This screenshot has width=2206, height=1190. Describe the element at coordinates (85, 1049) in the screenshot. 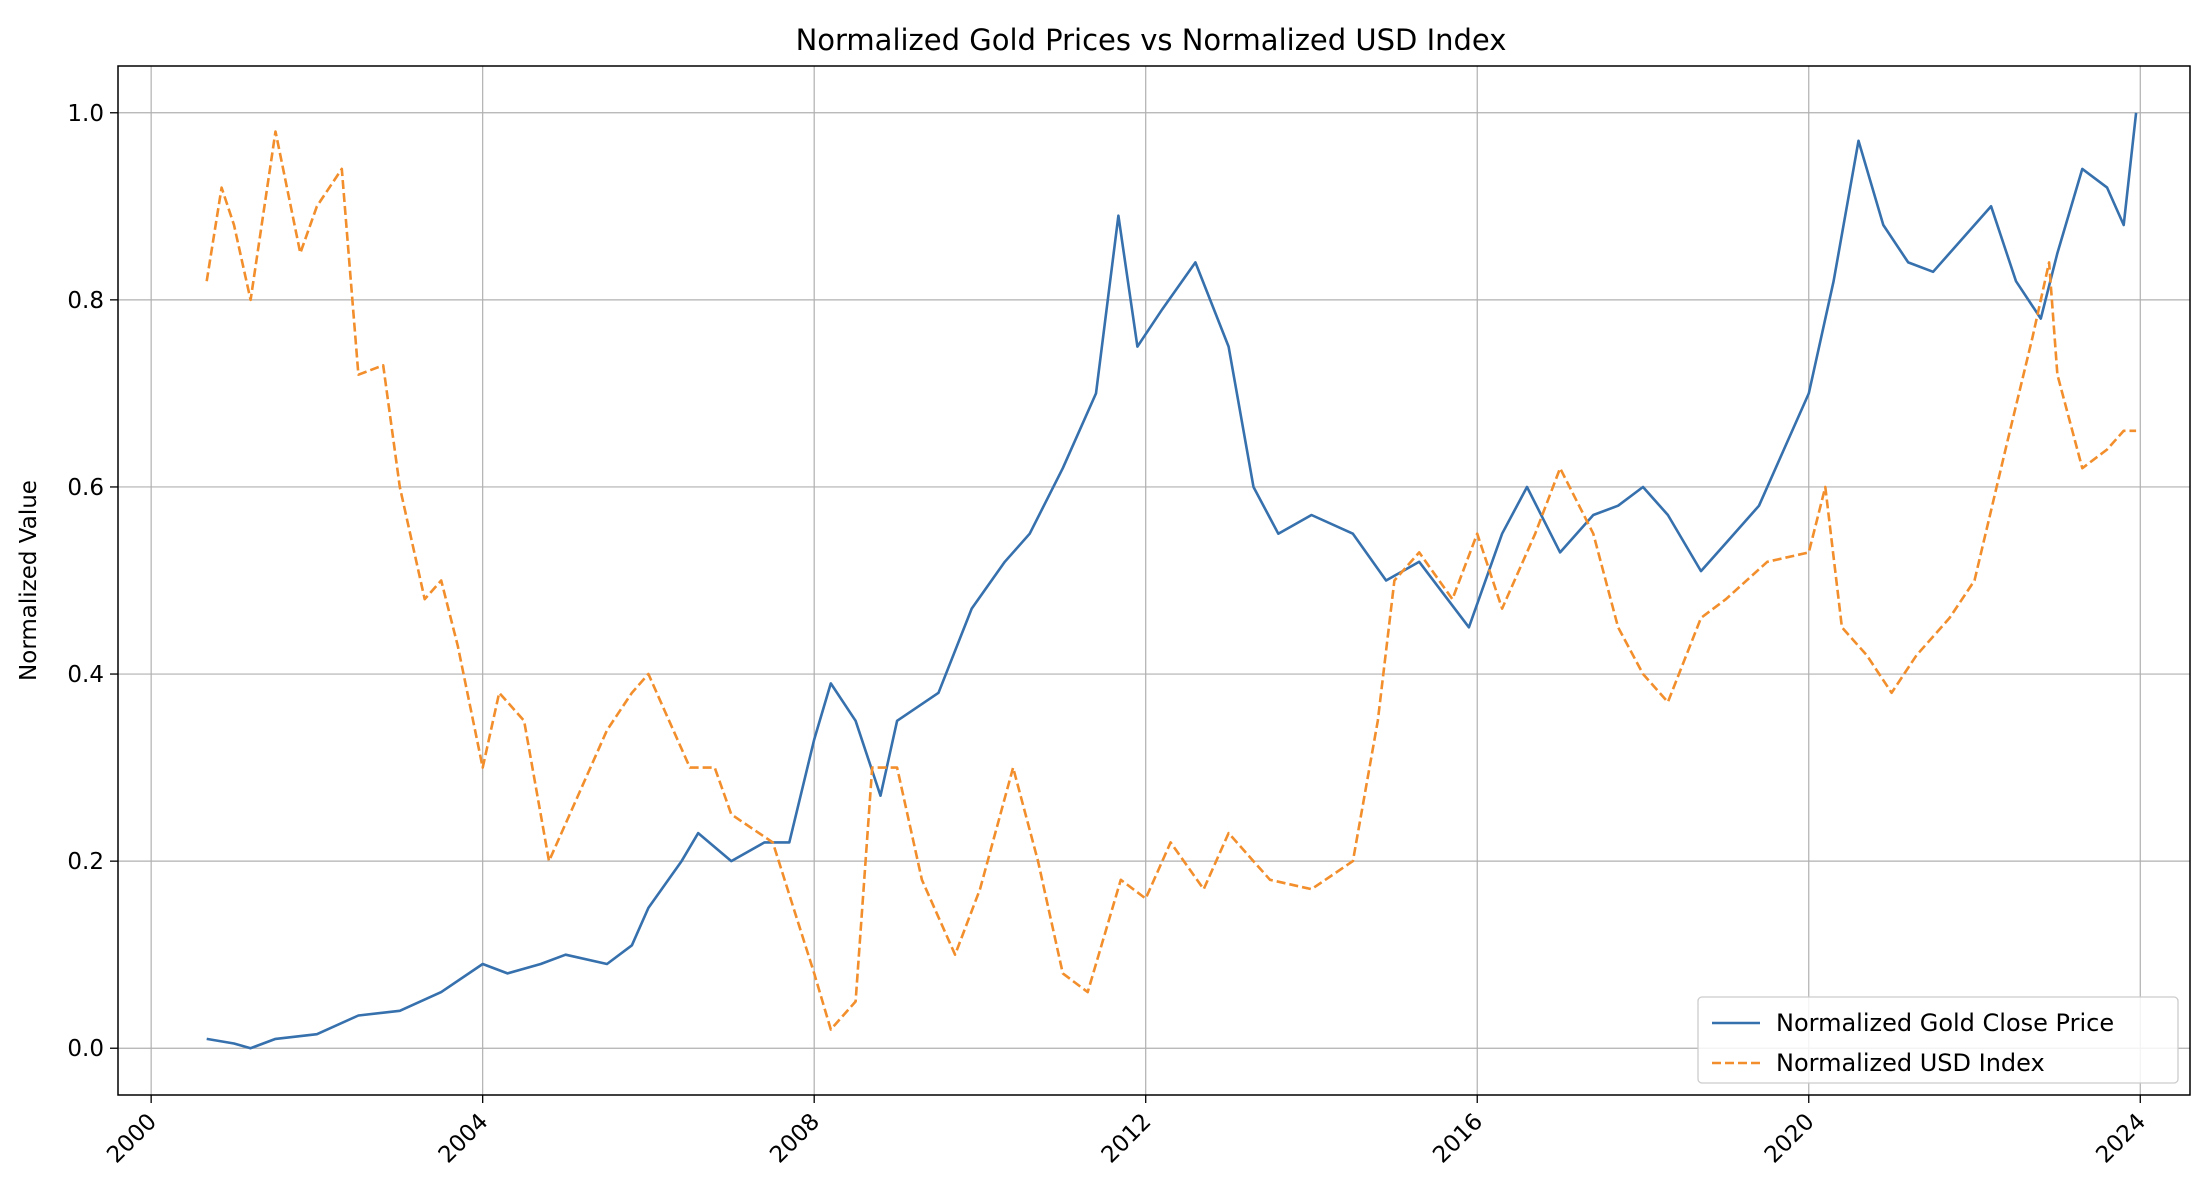

I see `y-tick-label-0.0: 0.0` at that location.